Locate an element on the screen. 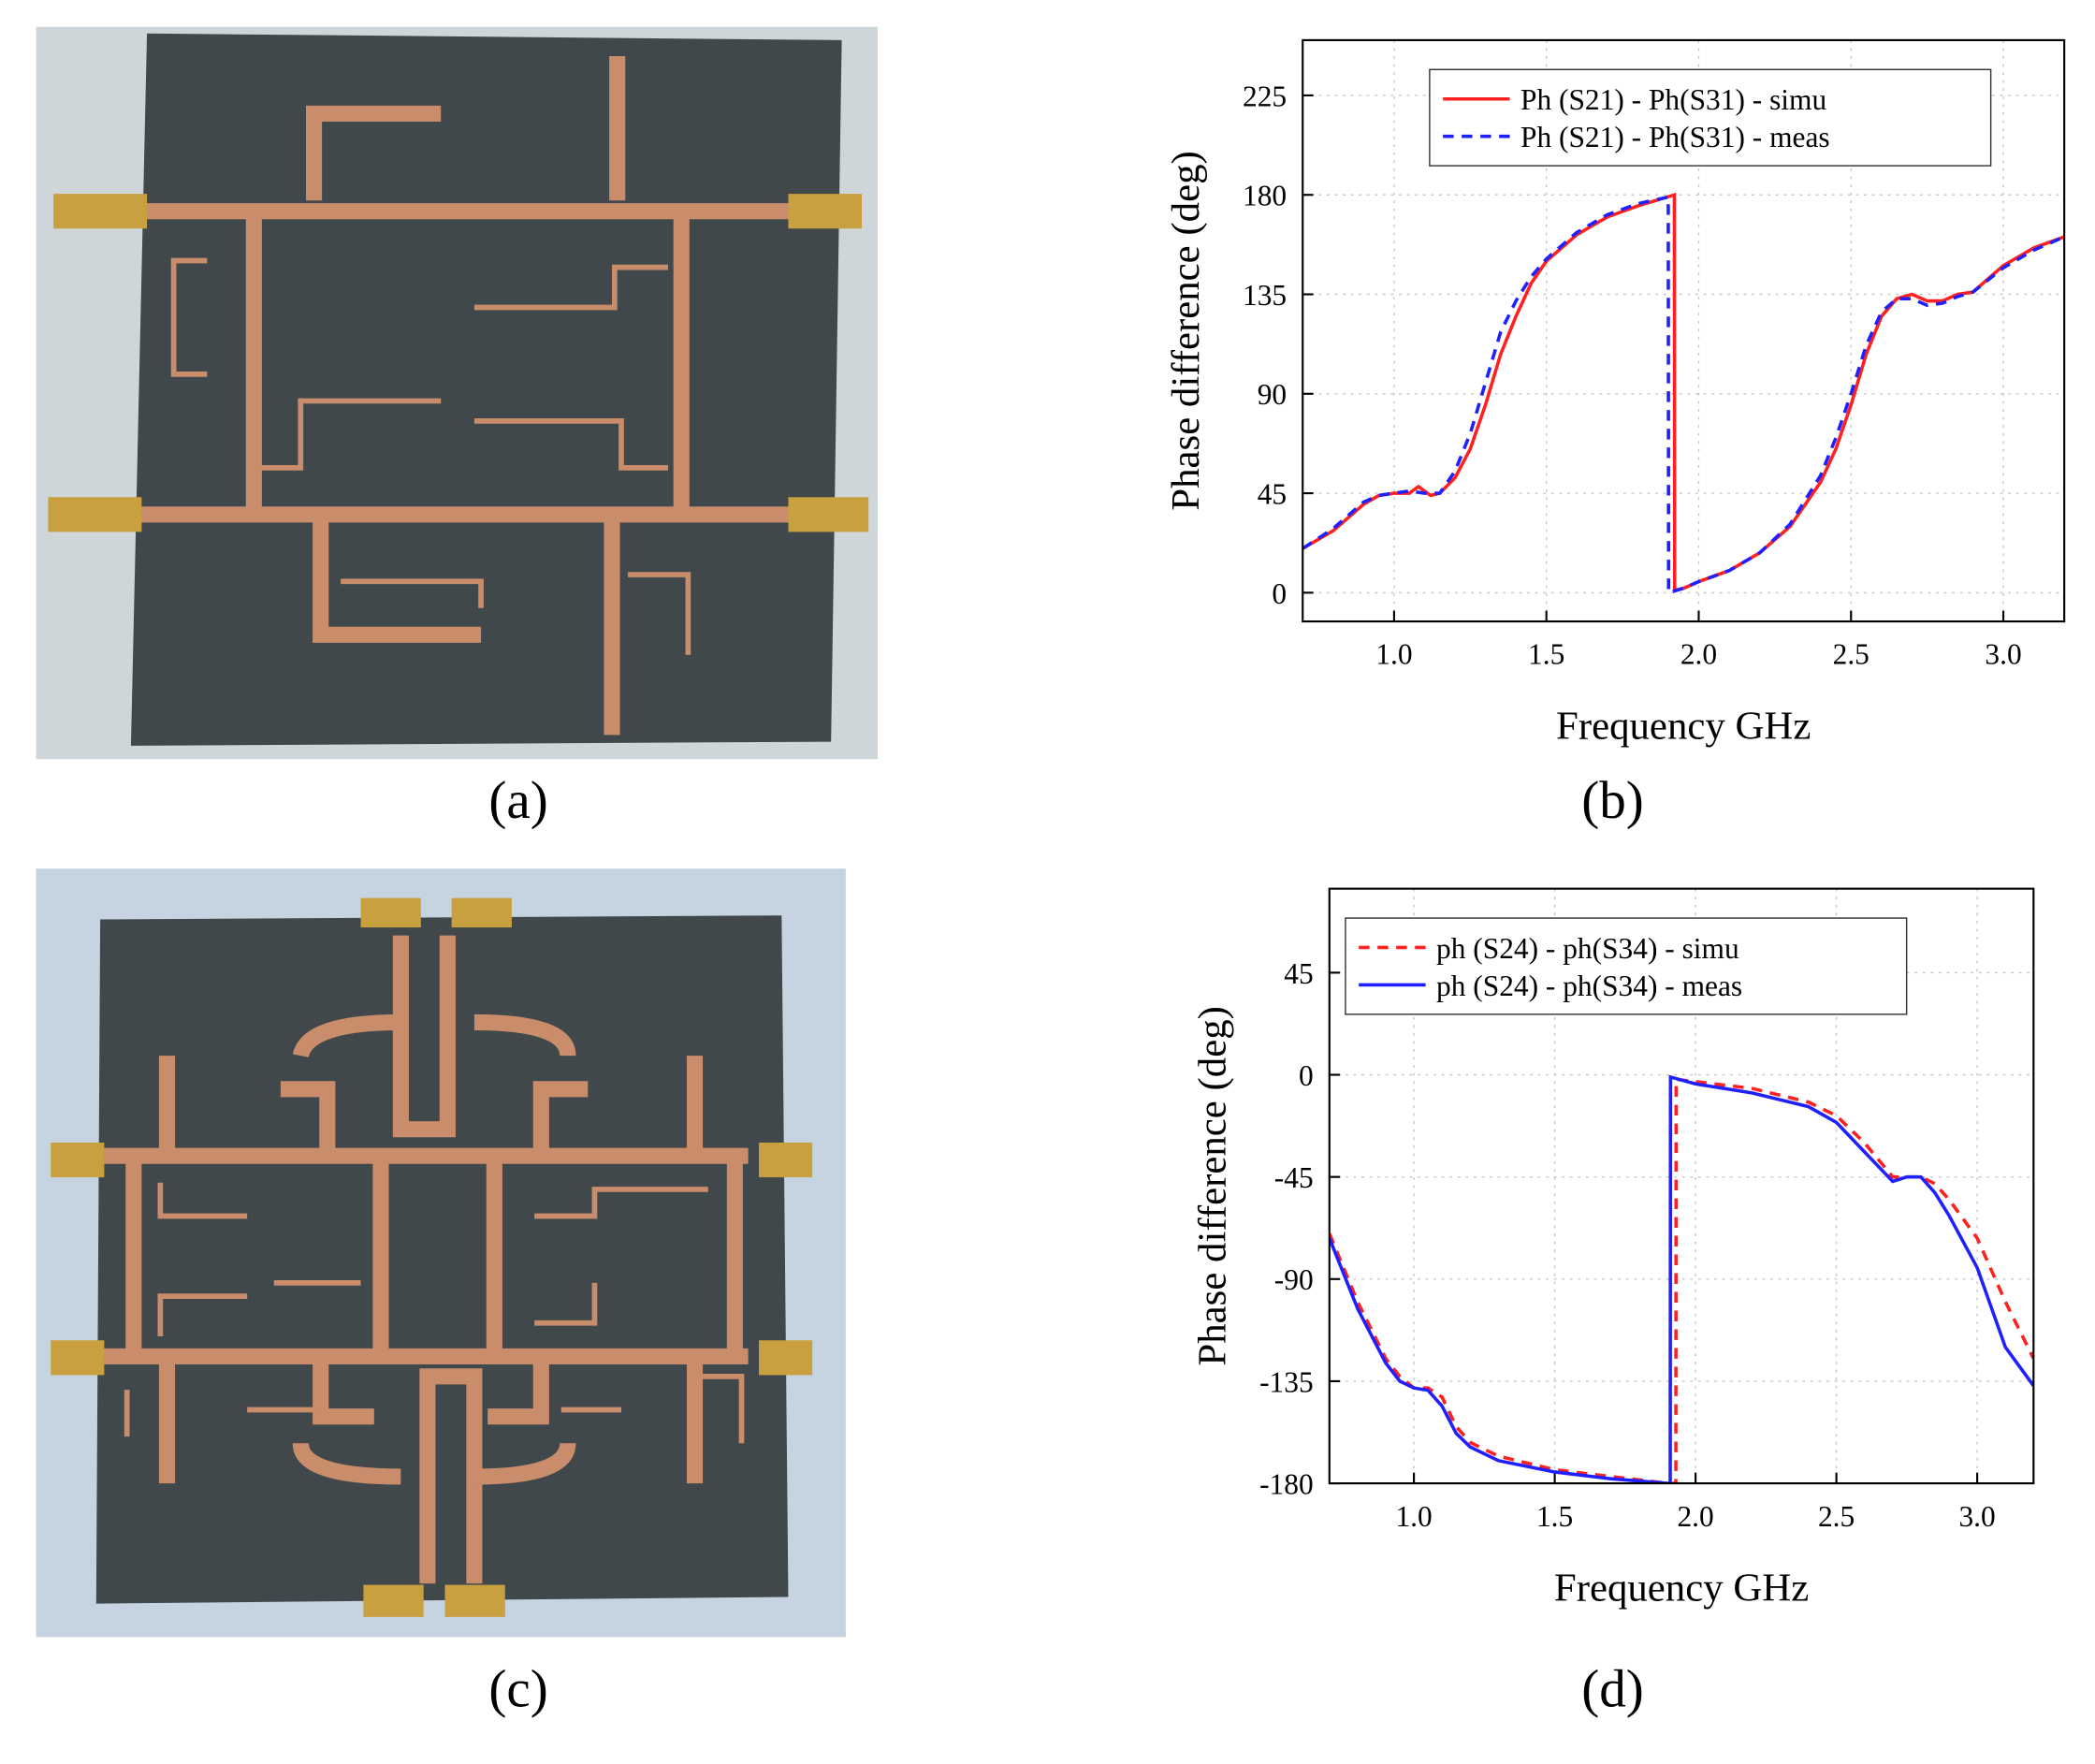 The image size is (2095, 1764). caption: (c) is located at coordinates (517, 1689).